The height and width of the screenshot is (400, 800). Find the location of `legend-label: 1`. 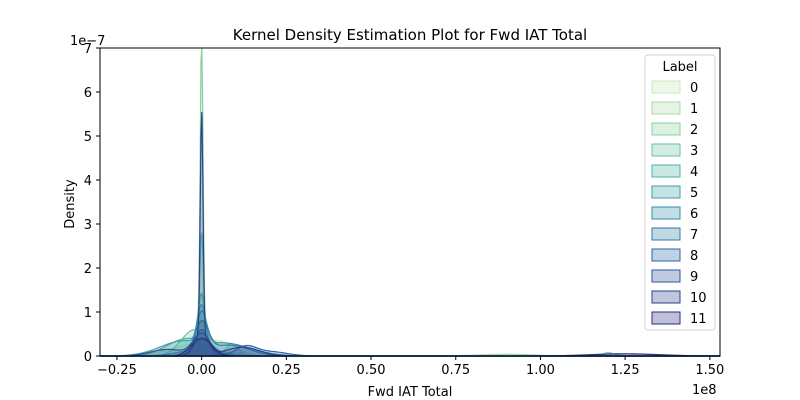

legend-label: 1 is located at coordinates (694, 109).